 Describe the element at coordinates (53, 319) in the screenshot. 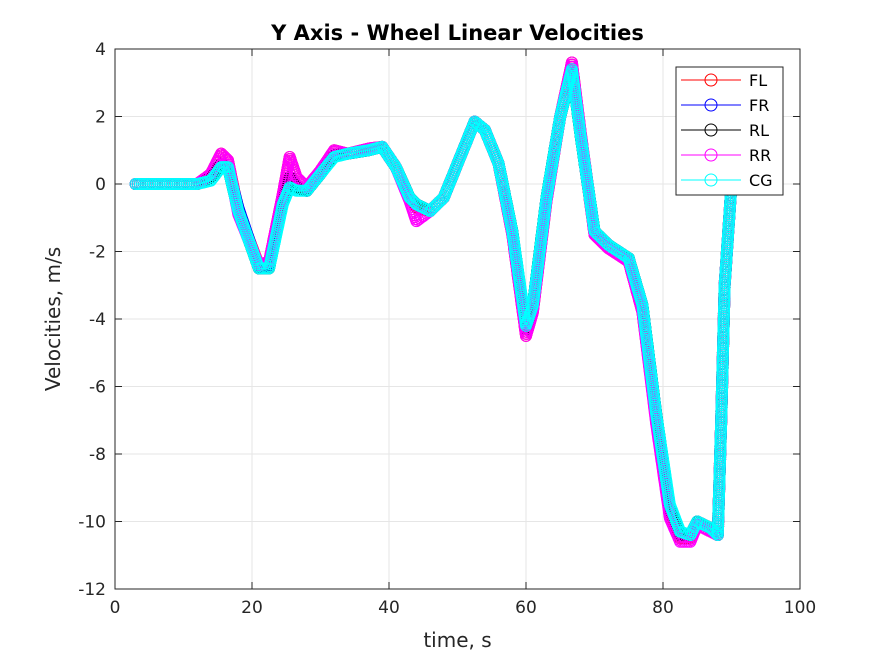

I see `y-axis-label: Velocities, m/s` at that location.